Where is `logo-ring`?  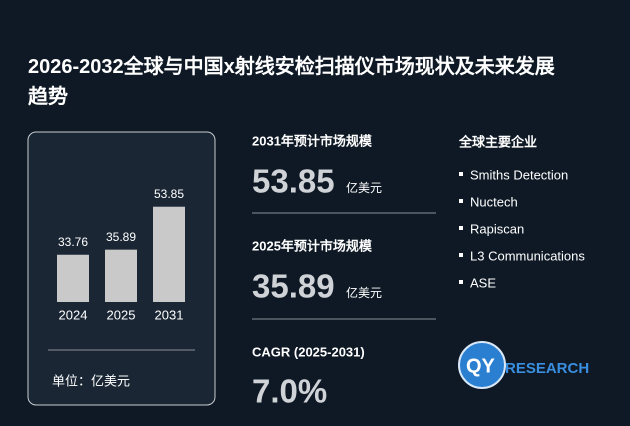 logo-ring is located at coordinates (482, 365).